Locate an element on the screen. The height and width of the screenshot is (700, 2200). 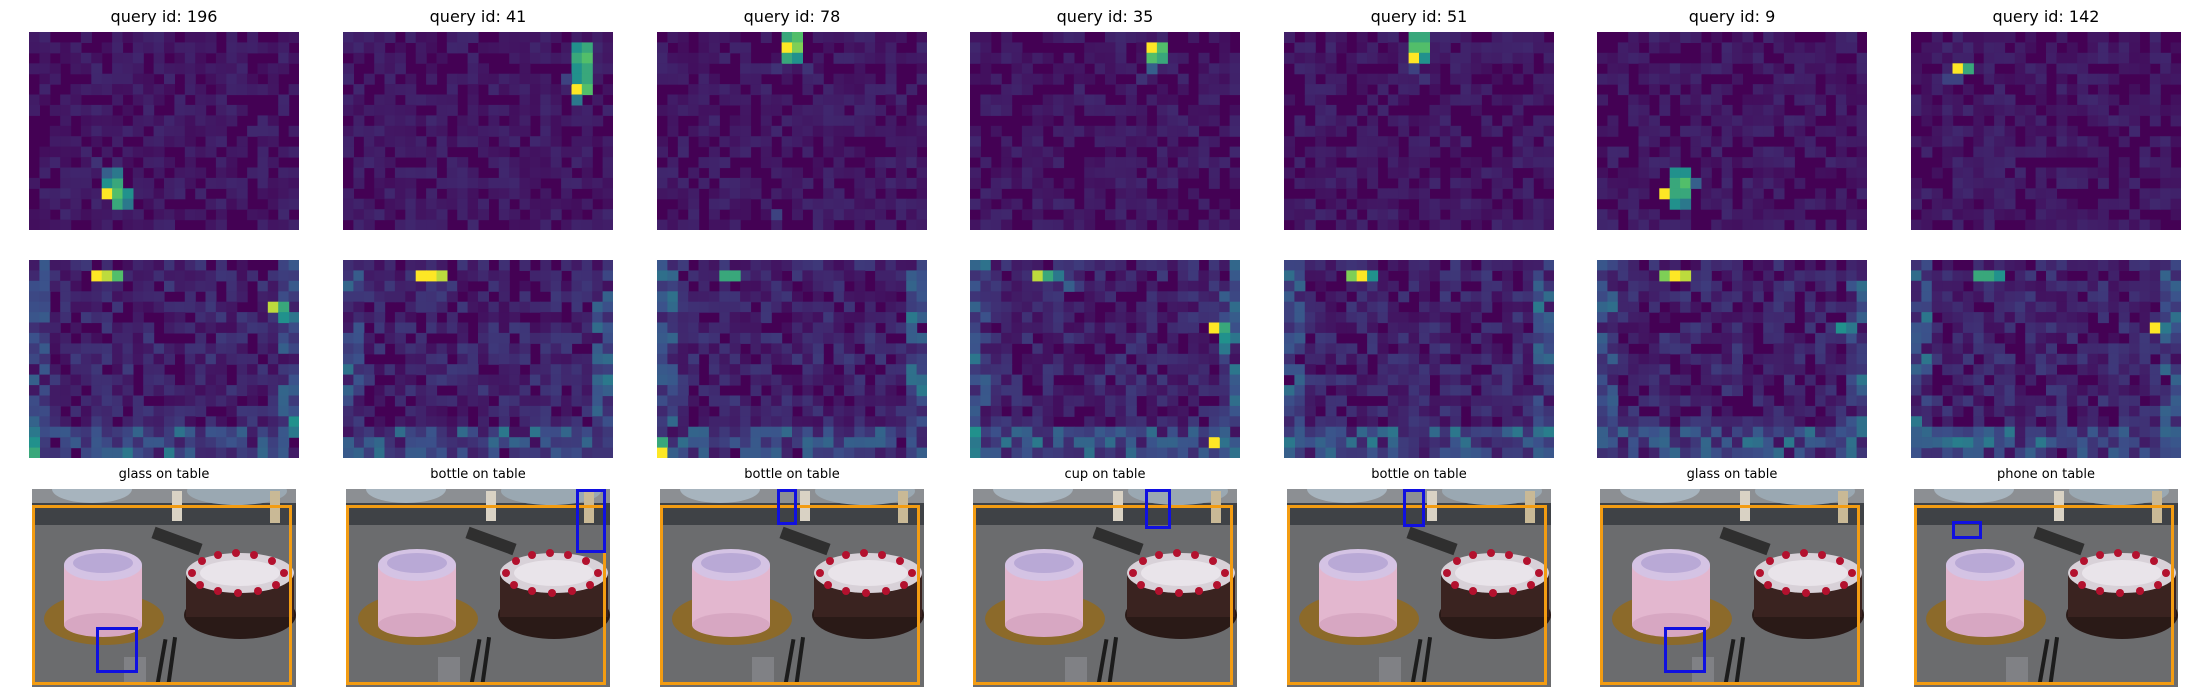
query-title: query id: 196 is located at coordinates (164, 16).